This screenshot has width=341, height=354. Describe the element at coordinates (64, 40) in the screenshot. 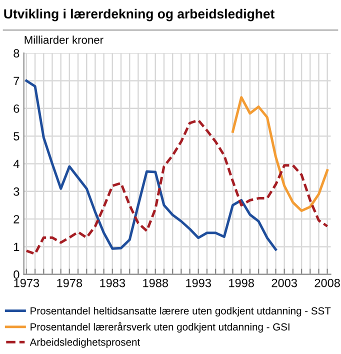

I see `y-axis-title: Milliarder kroner` at that location.